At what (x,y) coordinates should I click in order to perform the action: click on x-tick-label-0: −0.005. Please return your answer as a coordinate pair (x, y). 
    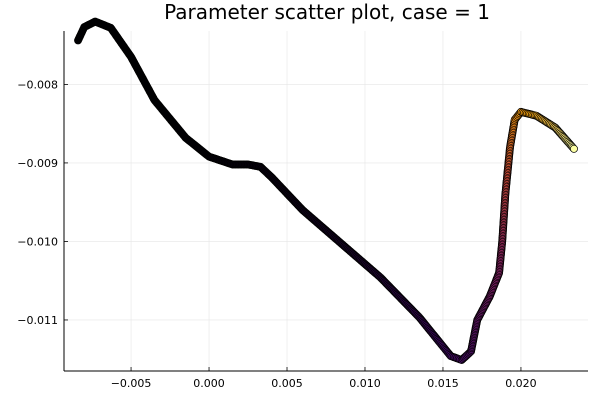
    Looking at the image, I should click on (131, 383).